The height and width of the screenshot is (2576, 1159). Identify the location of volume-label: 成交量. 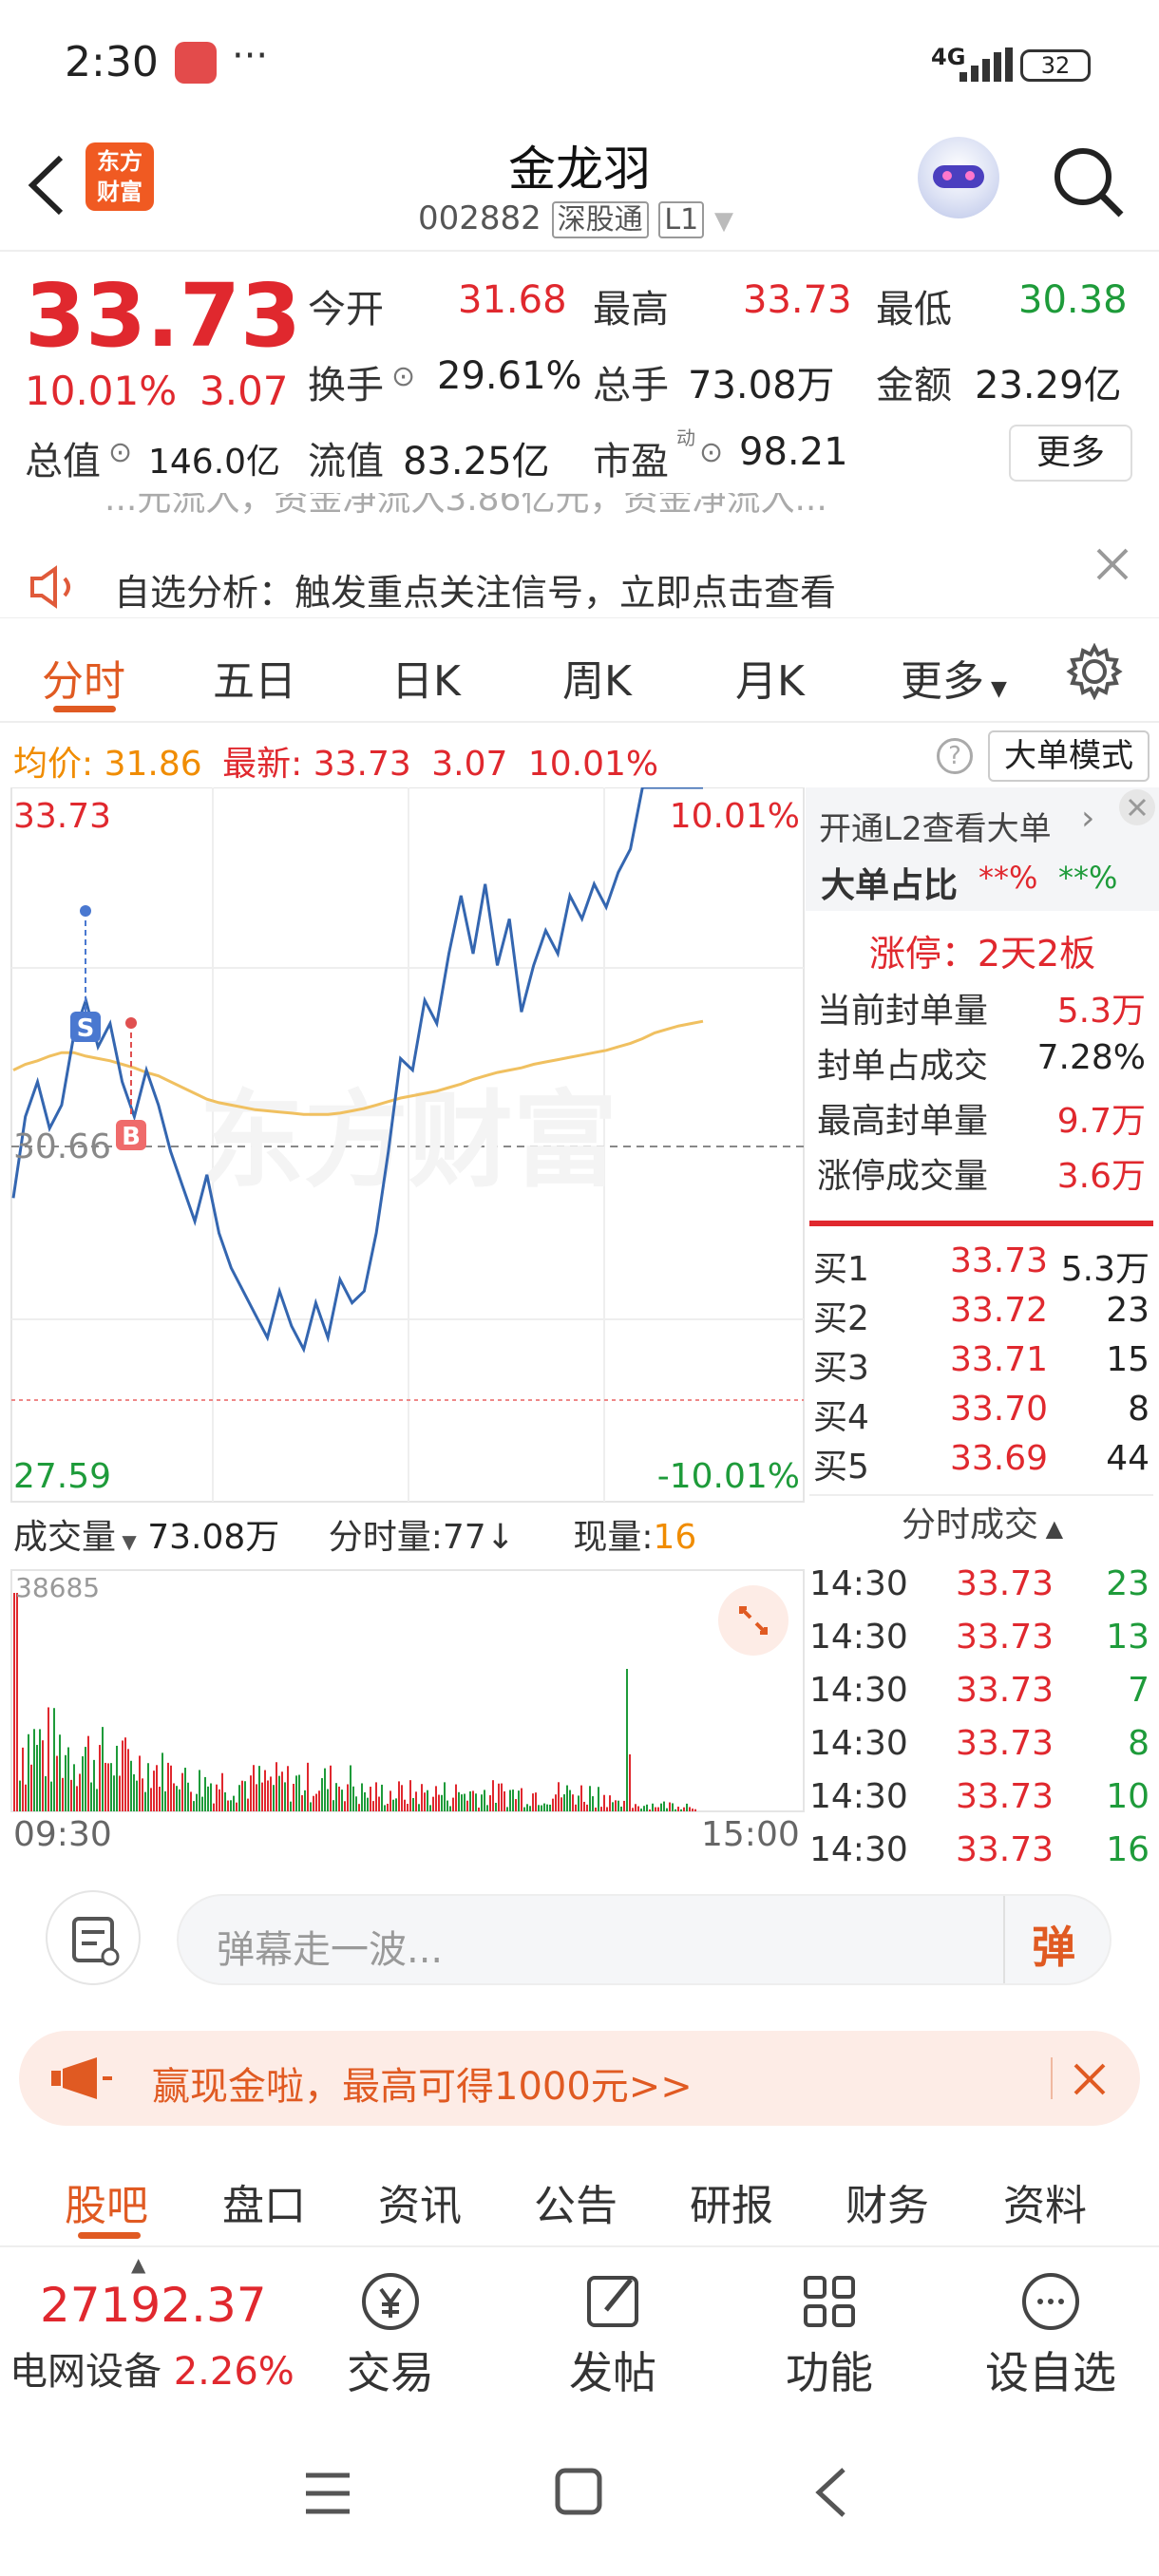
(65, 1537).